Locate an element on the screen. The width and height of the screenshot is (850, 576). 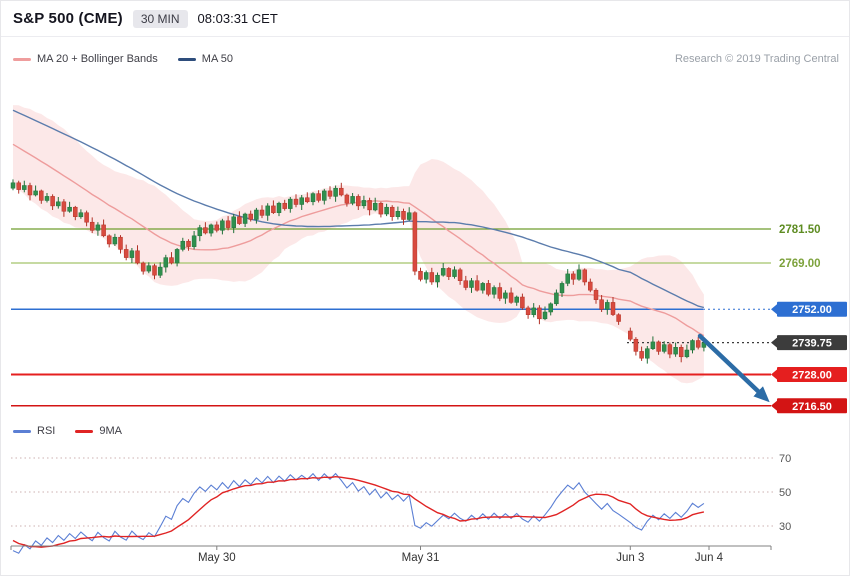
price-level-label: 2781.50 is located at coordinates (800, 230).